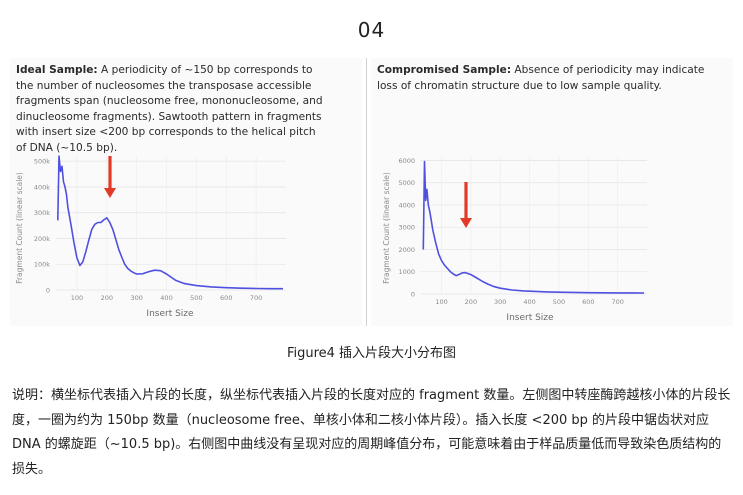  Describe the element at coordinates (444, 70) in the screenshot. I see `compromised-sample-heading: Compromised Sample:` at that location.